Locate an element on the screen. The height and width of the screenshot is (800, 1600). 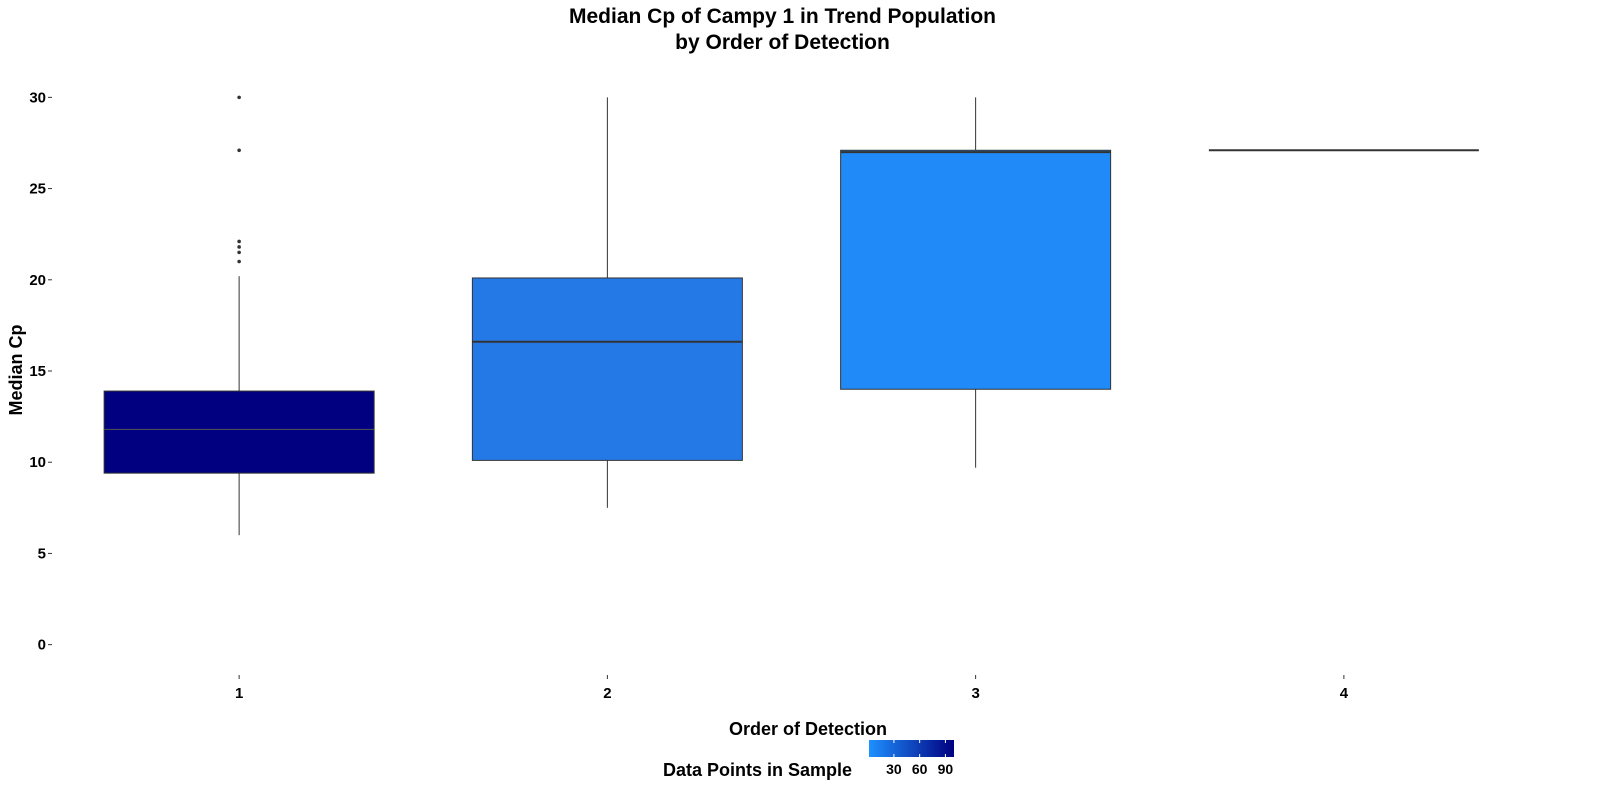
legend-colorbar is located at coordinates (911, 748).